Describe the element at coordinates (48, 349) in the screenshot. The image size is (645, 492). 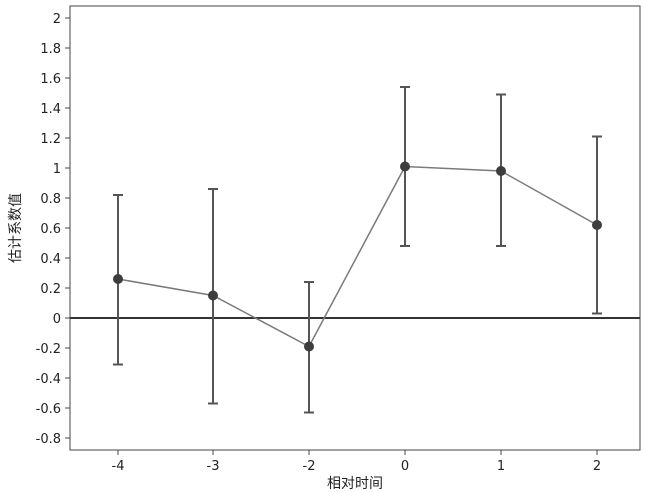
I see `y-tick-label: -0.2` at that location.